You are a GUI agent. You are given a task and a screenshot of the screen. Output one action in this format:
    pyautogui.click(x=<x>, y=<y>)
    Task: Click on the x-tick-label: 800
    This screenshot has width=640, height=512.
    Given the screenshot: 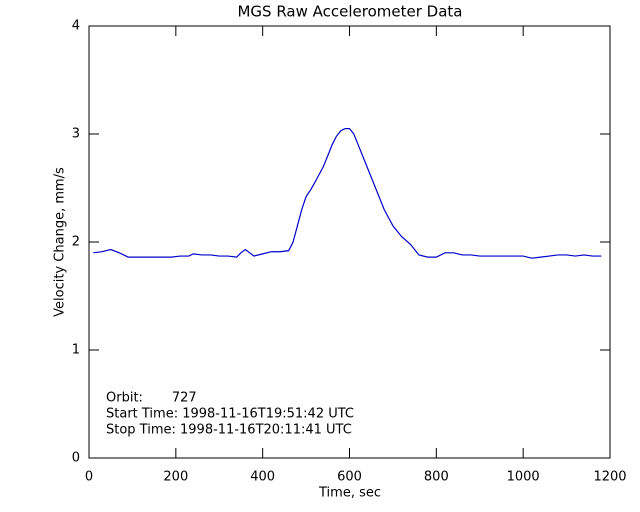 What is the action you would take?
    pyautogui.click(x=436, y=477)
    